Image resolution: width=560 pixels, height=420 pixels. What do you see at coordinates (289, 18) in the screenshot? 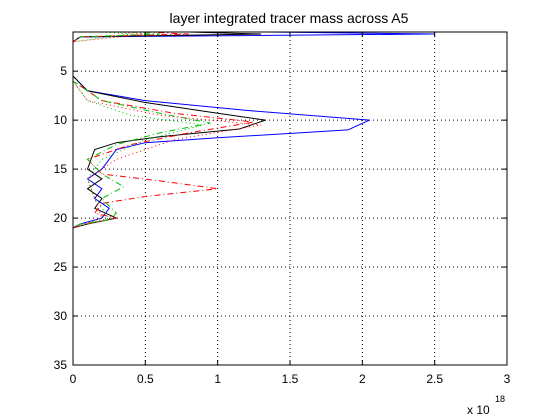
I see `chart-title: layer integrated tracer mass across A5` at bounding box center [289, 18].